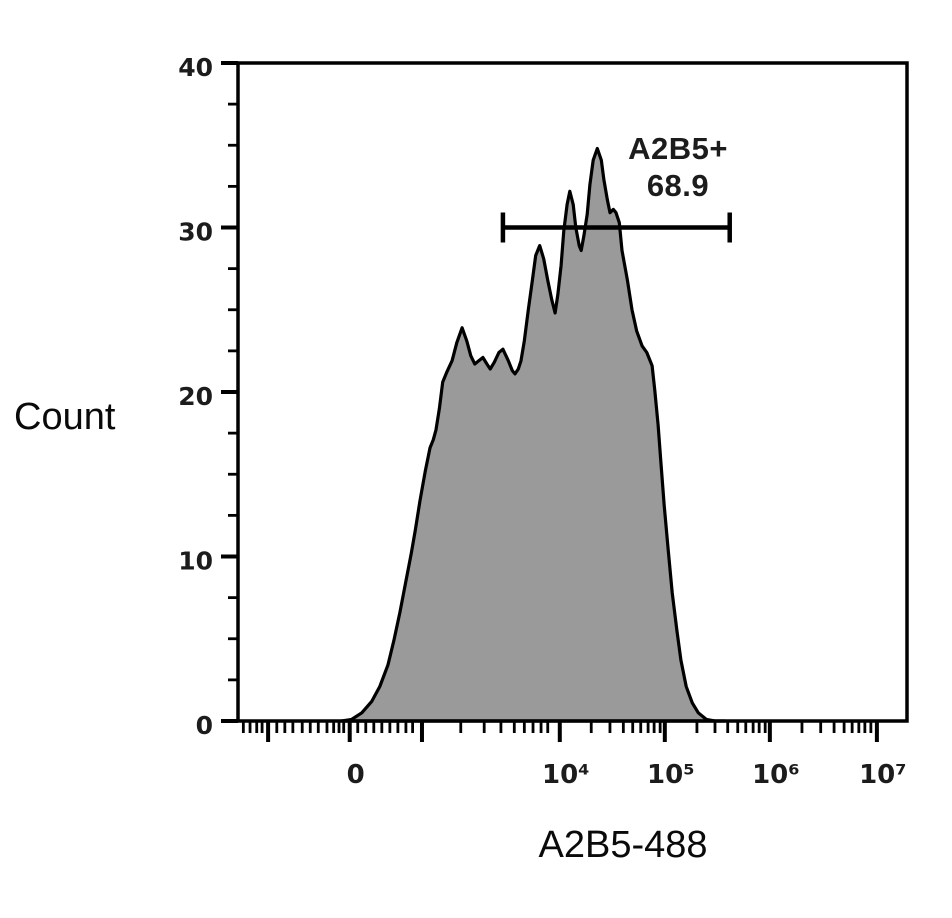  Describe the element at coordinates (678, 148) in the screenshot. I see `gate-label: A2B5+` at that location.